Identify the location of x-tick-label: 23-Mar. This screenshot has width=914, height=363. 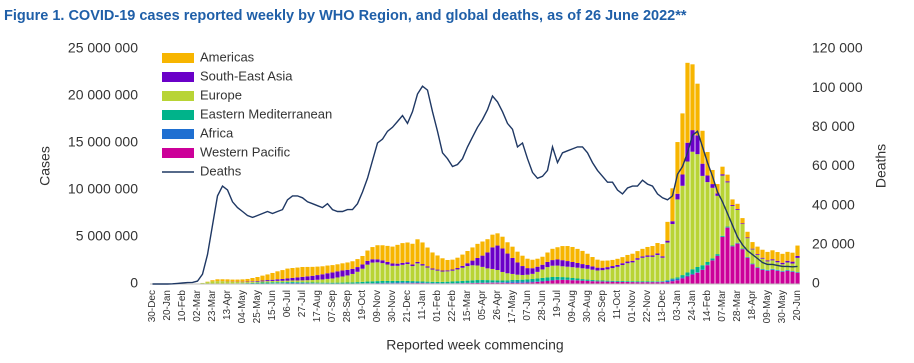
(212, 305).